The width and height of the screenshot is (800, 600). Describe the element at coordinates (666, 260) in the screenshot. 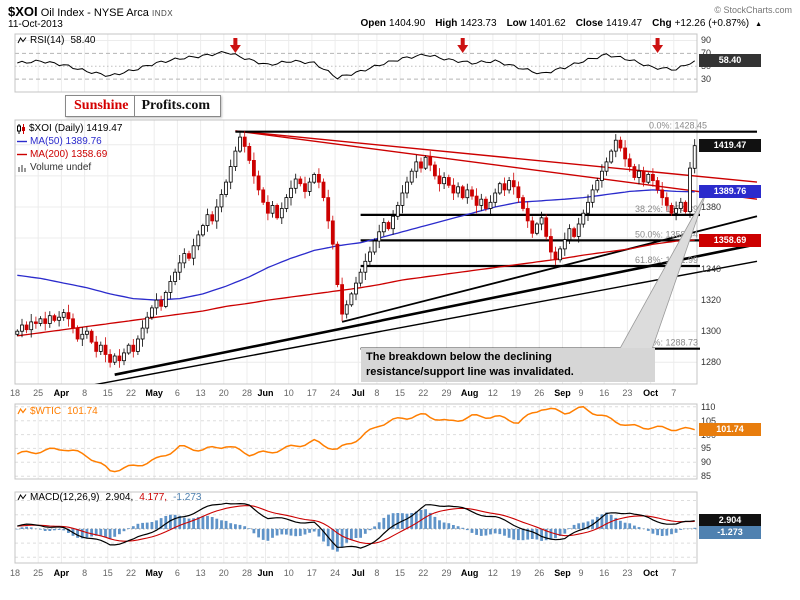

I see `fib-label: 61.8%: 1341.99` at that location.